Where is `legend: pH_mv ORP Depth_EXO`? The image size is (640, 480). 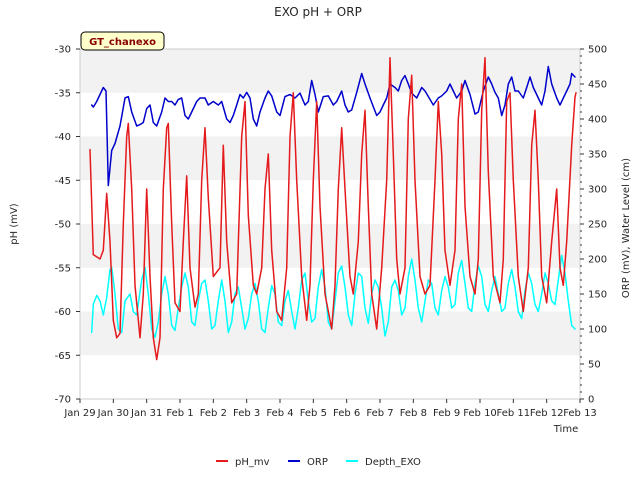 legend: pH_mv ORP Depth_EXO is located at coordinates (318, 462).